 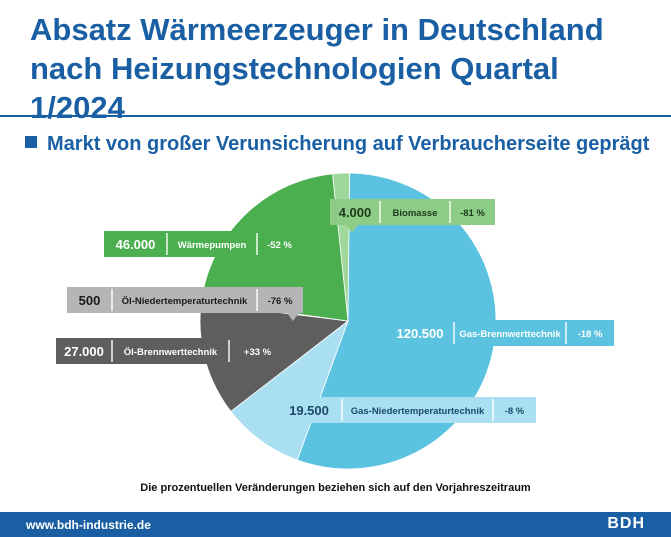 I want to click on callout-category-label: Öl-Niedertemperaturtechnik, so click(x=185, y=301).